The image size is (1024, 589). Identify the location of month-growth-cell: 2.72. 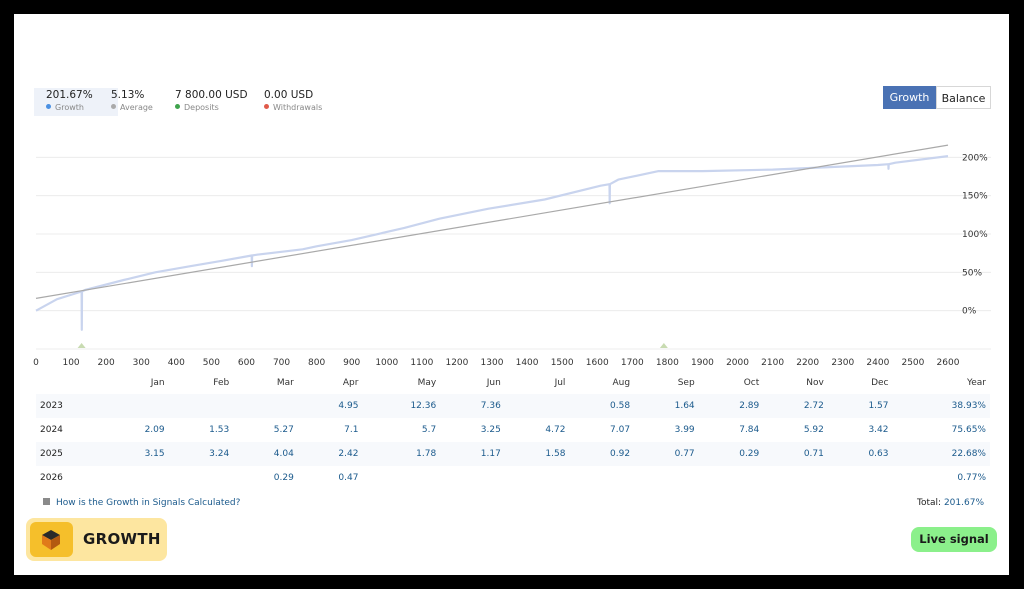
(795, 406).